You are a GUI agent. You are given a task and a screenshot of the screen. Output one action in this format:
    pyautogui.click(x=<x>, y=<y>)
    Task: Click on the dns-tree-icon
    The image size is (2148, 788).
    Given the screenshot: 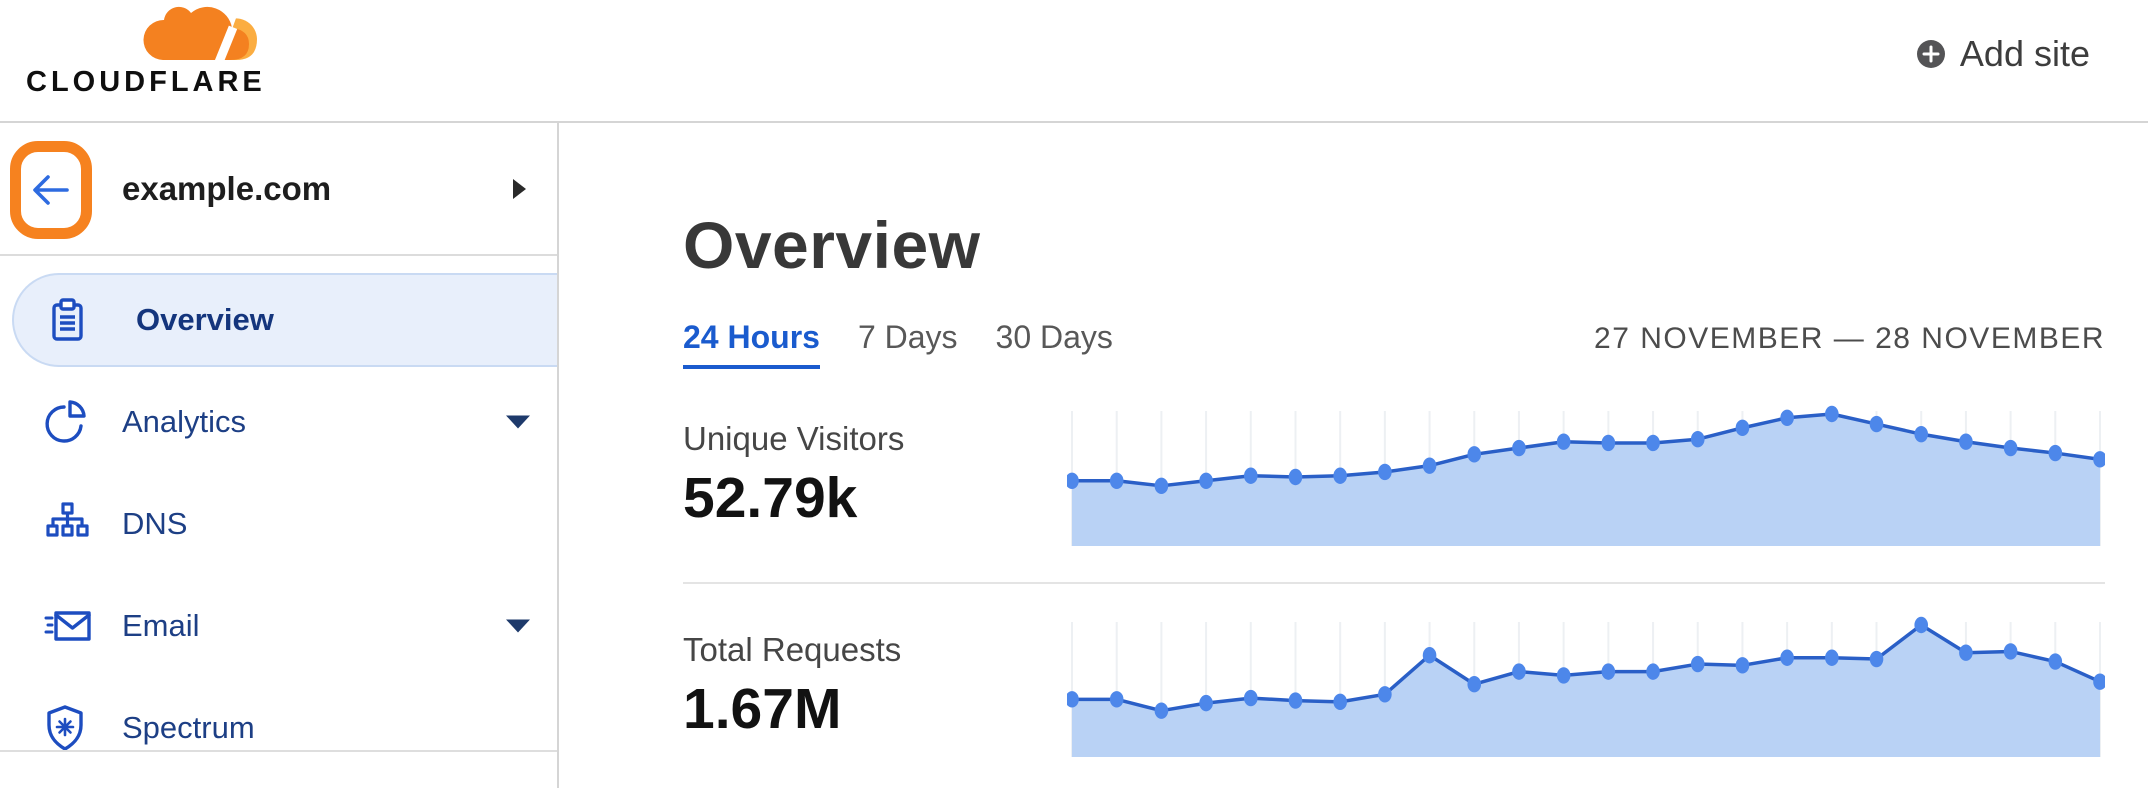 What is the action you would take?
    pyautogui.click(x=67, y=519)
    